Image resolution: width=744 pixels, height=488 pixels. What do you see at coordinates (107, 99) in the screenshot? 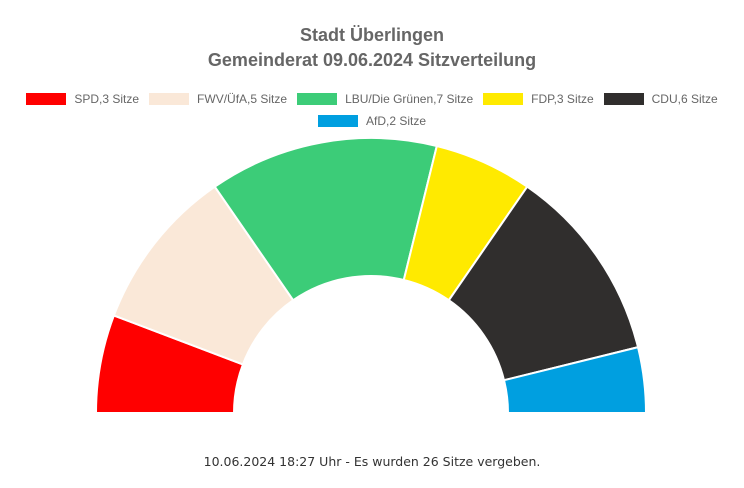
I see `legend-label: SPD,3 Sitze` at bounding box center [107, 99].